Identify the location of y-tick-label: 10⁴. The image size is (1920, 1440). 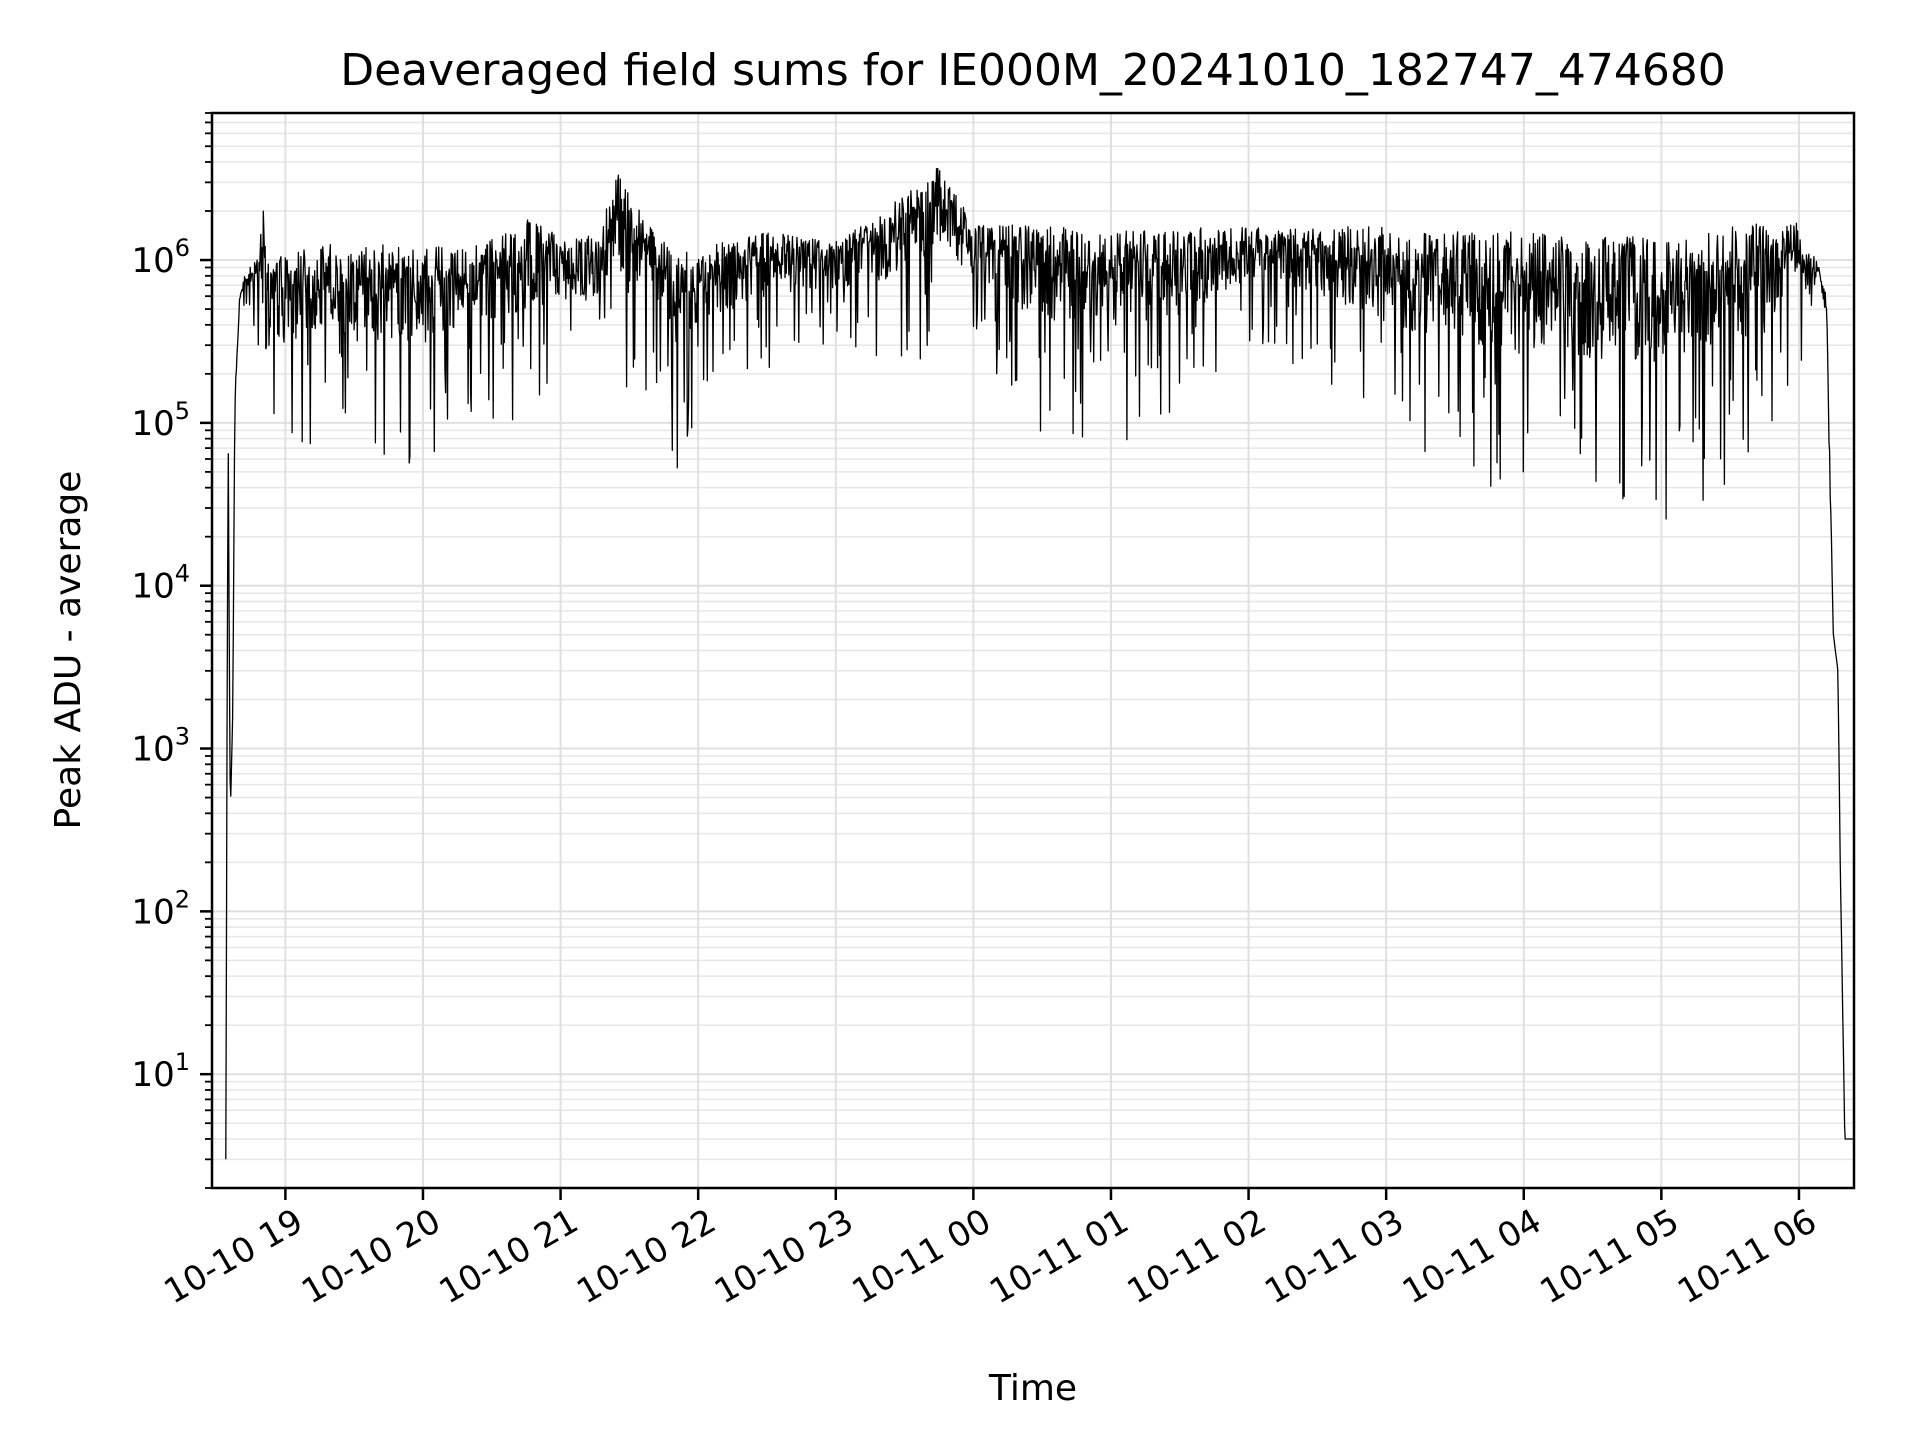
(160, 583).